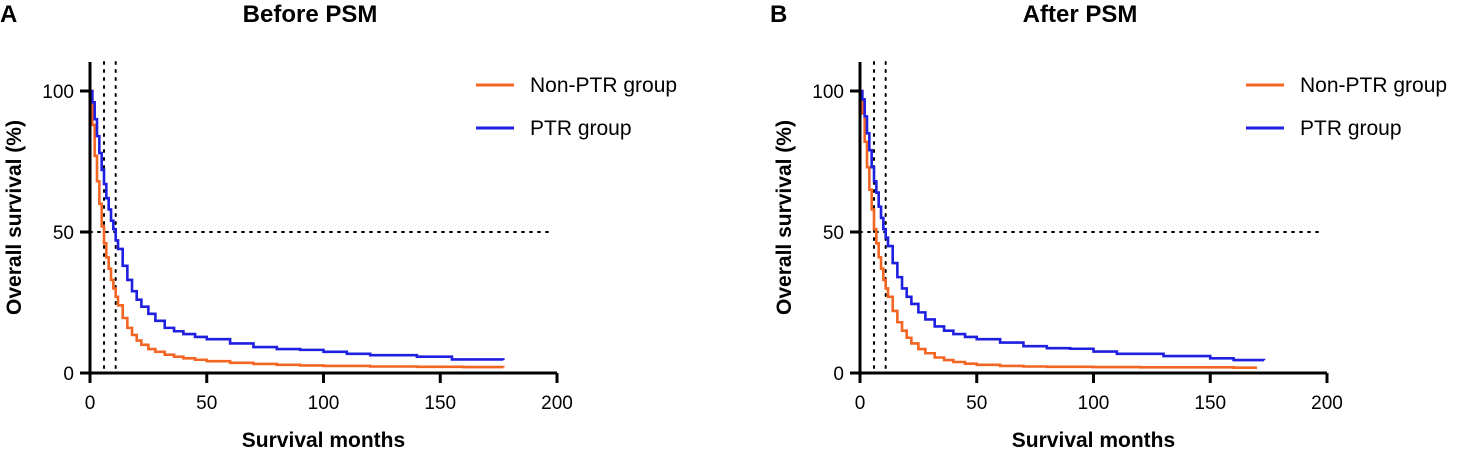 This screenshot has width=1476, height=452. Describe the element at coordinates (1080, 14) in the screenshot. I see `chart-title: After PSM` at that location.